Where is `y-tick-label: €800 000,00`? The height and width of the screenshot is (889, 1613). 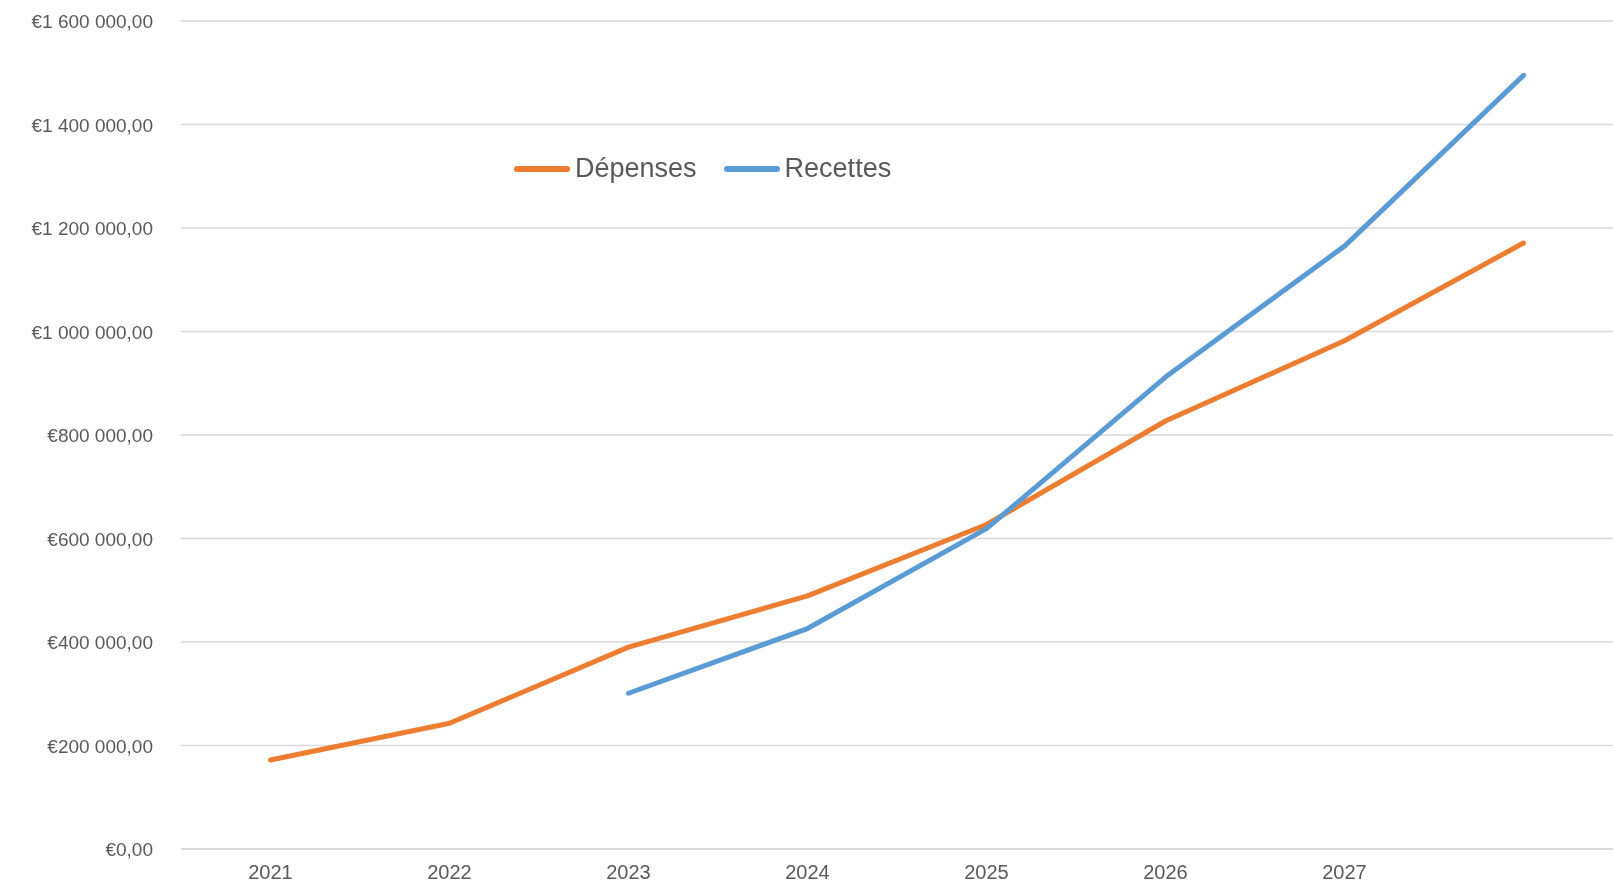
y-tick-label: €800 000,00 is located at coordinates (100, 435).